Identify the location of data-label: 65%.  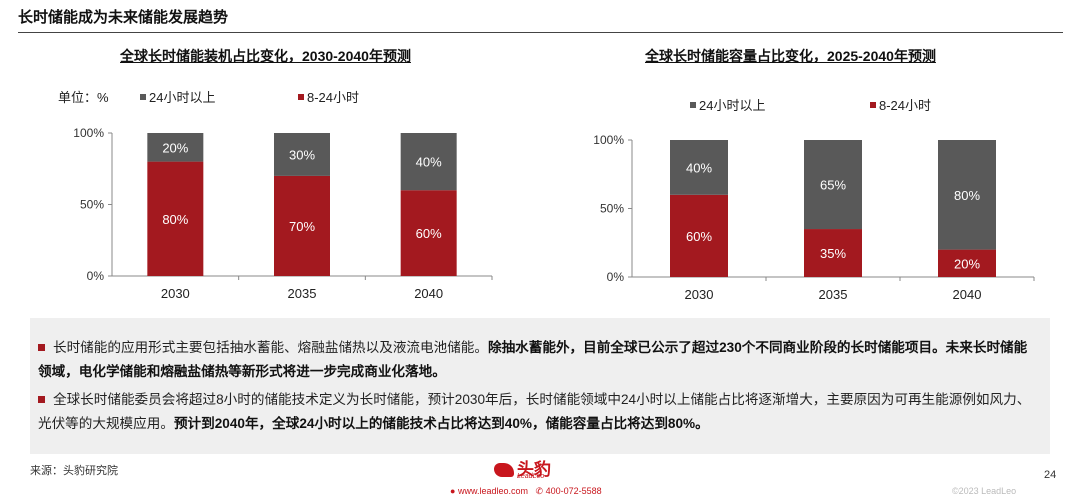
(833, 185).